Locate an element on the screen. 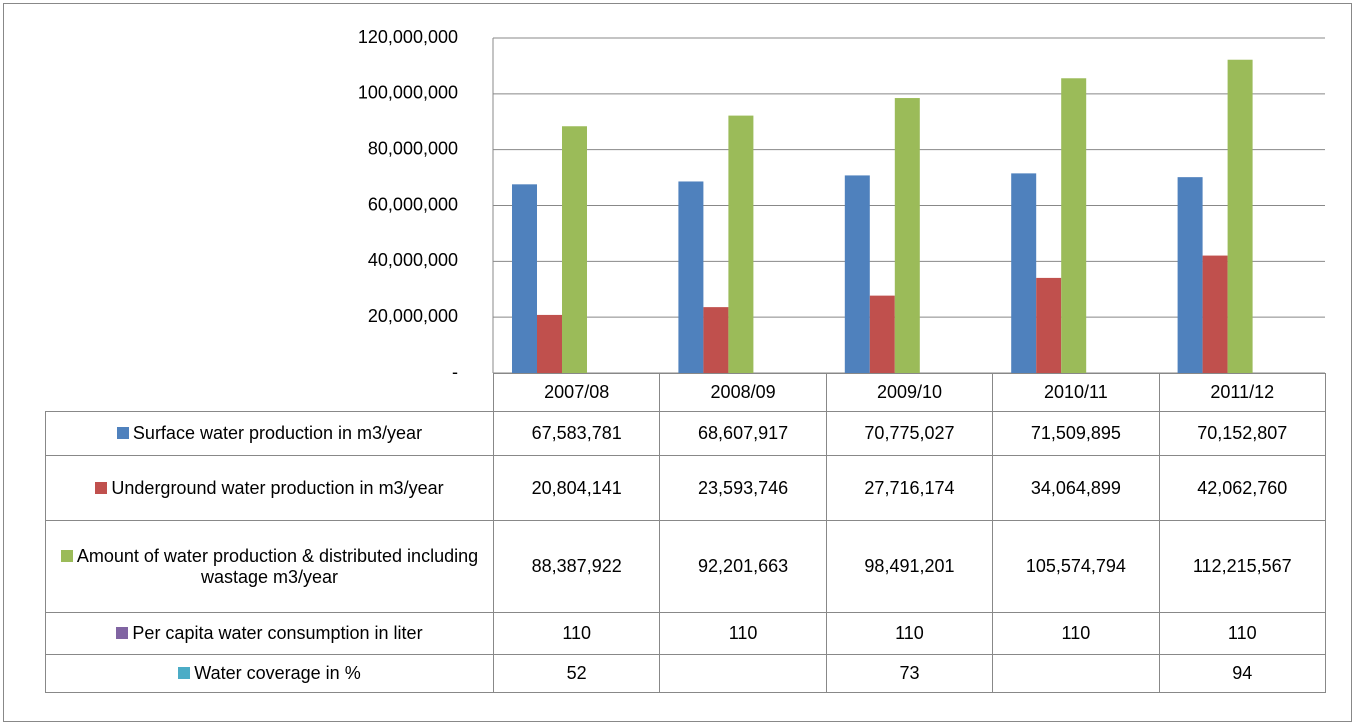  value-label: 52 is located at coordinates (576, 673).